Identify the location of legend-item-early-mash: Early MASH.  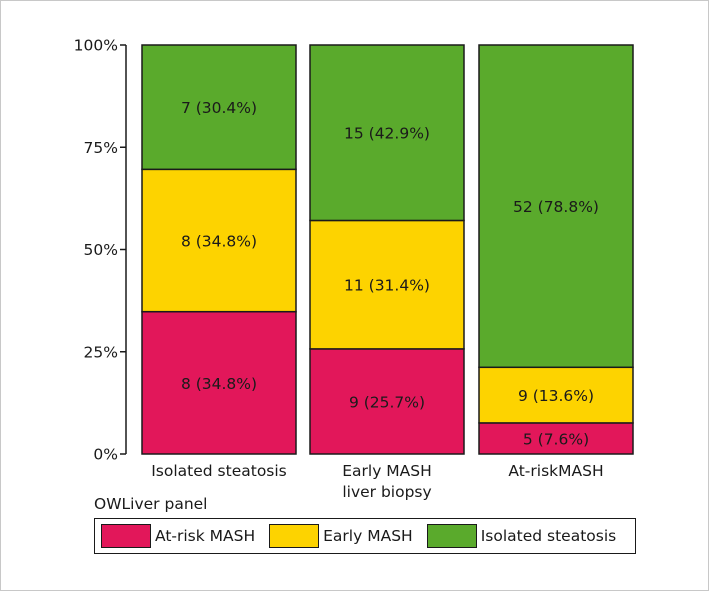
(345, 536).